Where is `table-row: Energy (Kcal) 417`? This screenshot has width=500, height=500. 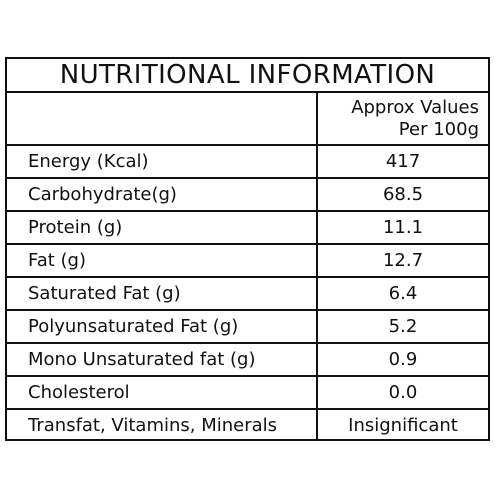 table-row: Energy (Kcal) 417 is located at coordinates (247, 161).